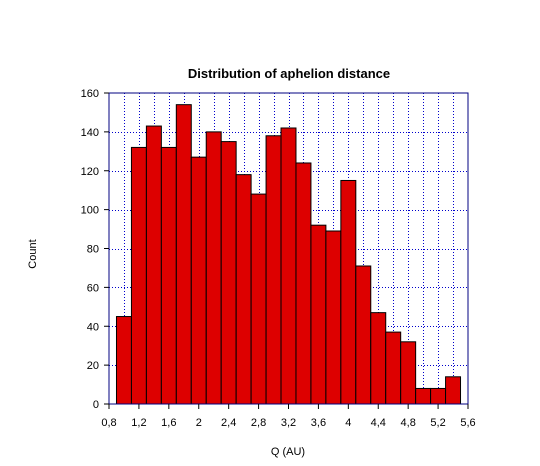 The width and height of the screenshot is (540, 466). Describe the element at coordinates (408, 423) in the screenshot. I see `x-tick-label: 4,8` at that location.